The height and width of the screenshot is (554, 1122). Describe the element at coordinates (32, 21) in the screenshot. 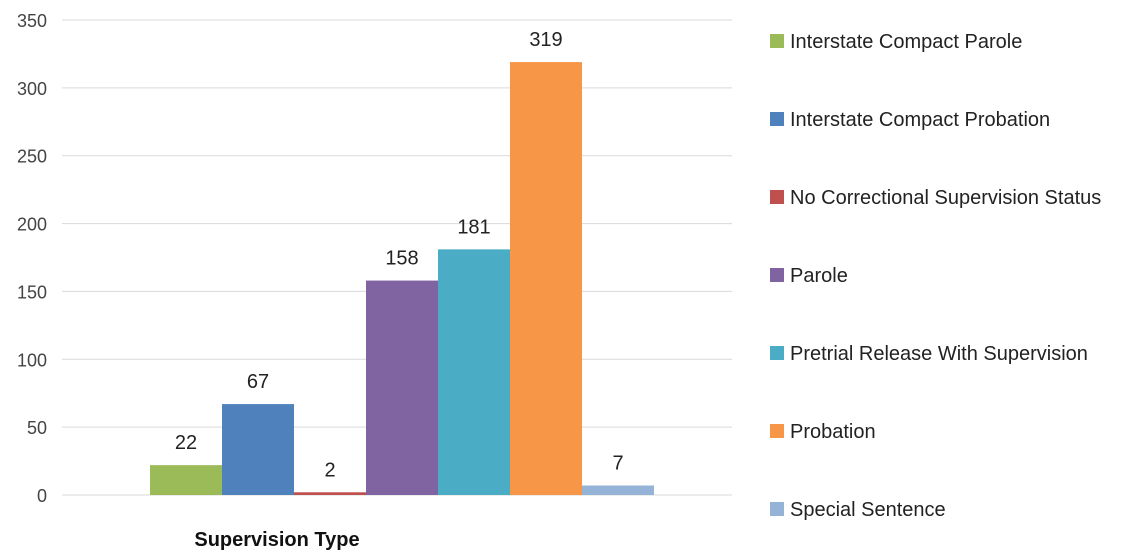

I see `y-tick-label: 350` at that location.